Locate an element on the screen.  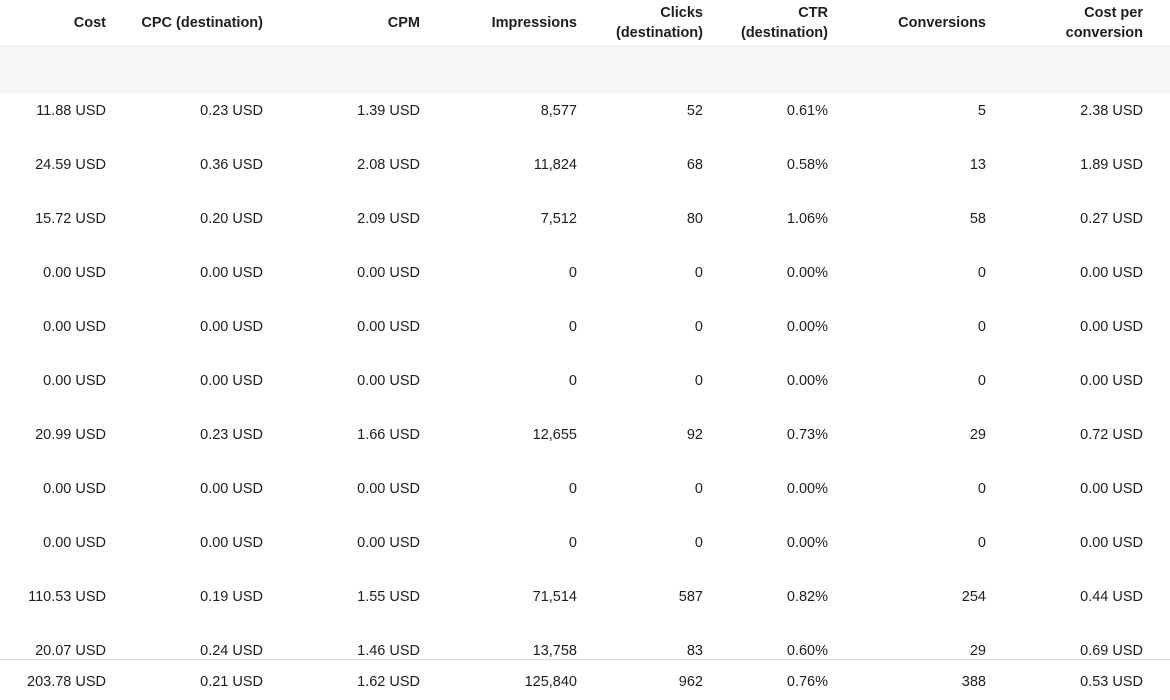
column-header-ctr-destination: CTR (destination) is located at coordinates (784, 23).